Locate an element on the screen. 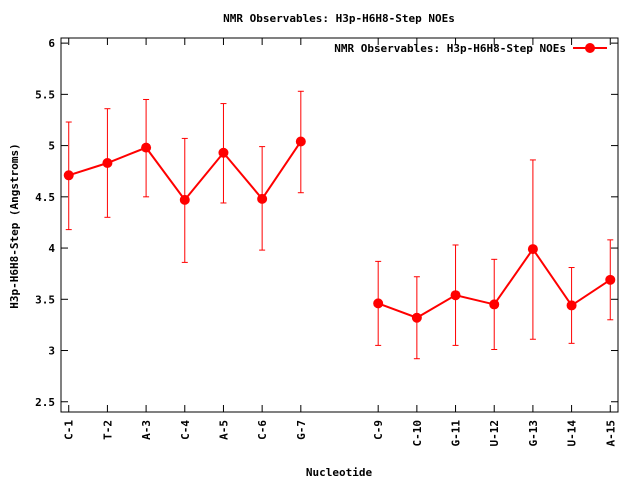 The height and width of the screenshot is (480, 640). x-tick-label: U-14 is located at coordinates (572, 433).